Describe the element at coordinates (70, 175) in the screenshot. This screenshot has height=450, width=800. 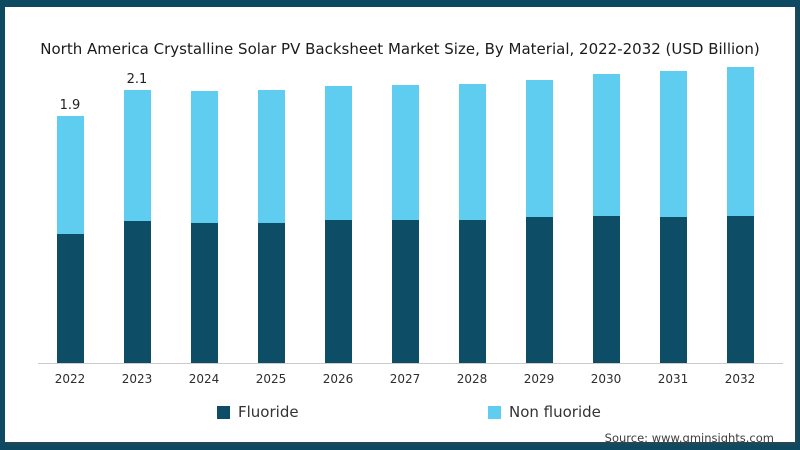
I see `bar-segment-non-fluoride-2022` at that location.